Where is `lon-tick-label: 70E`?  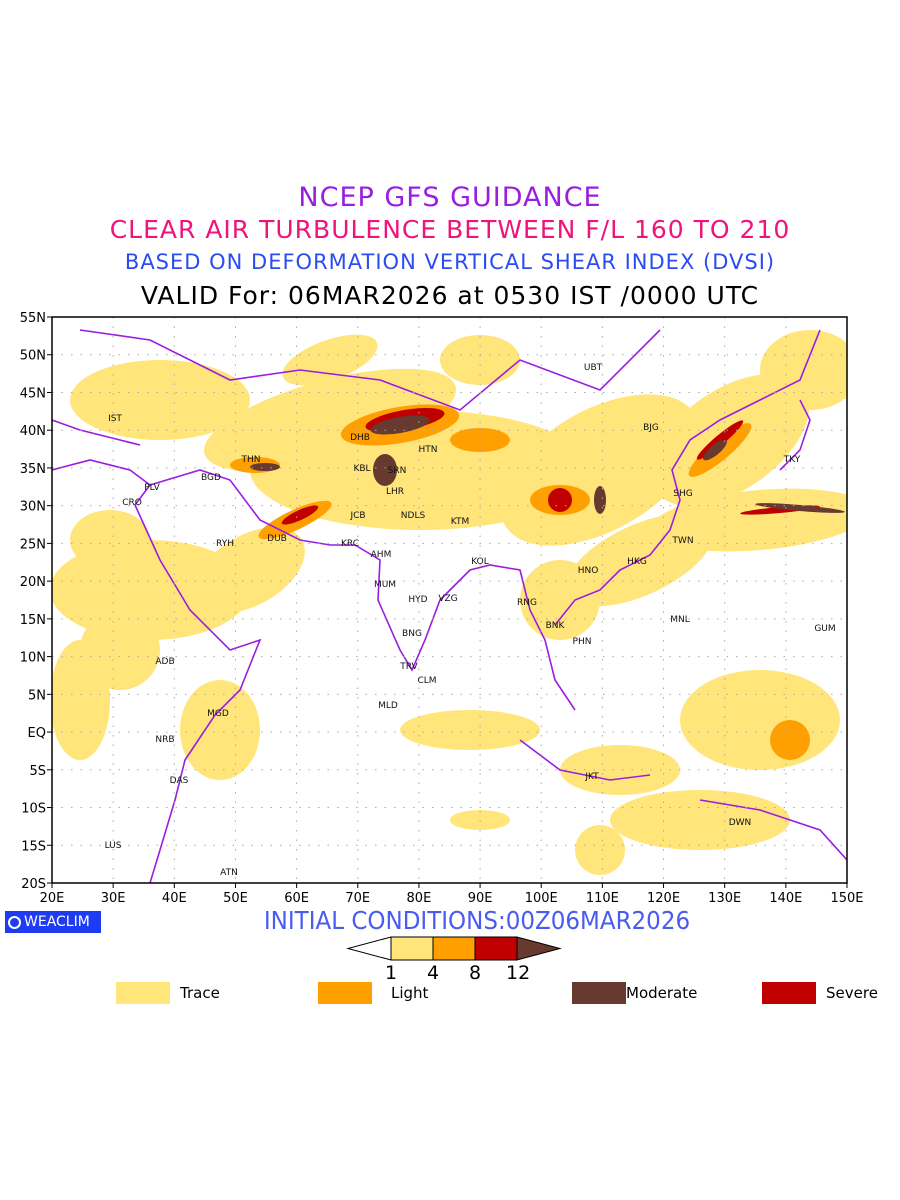 lon-tick-label: 70E is located at coordinates (357, 898).